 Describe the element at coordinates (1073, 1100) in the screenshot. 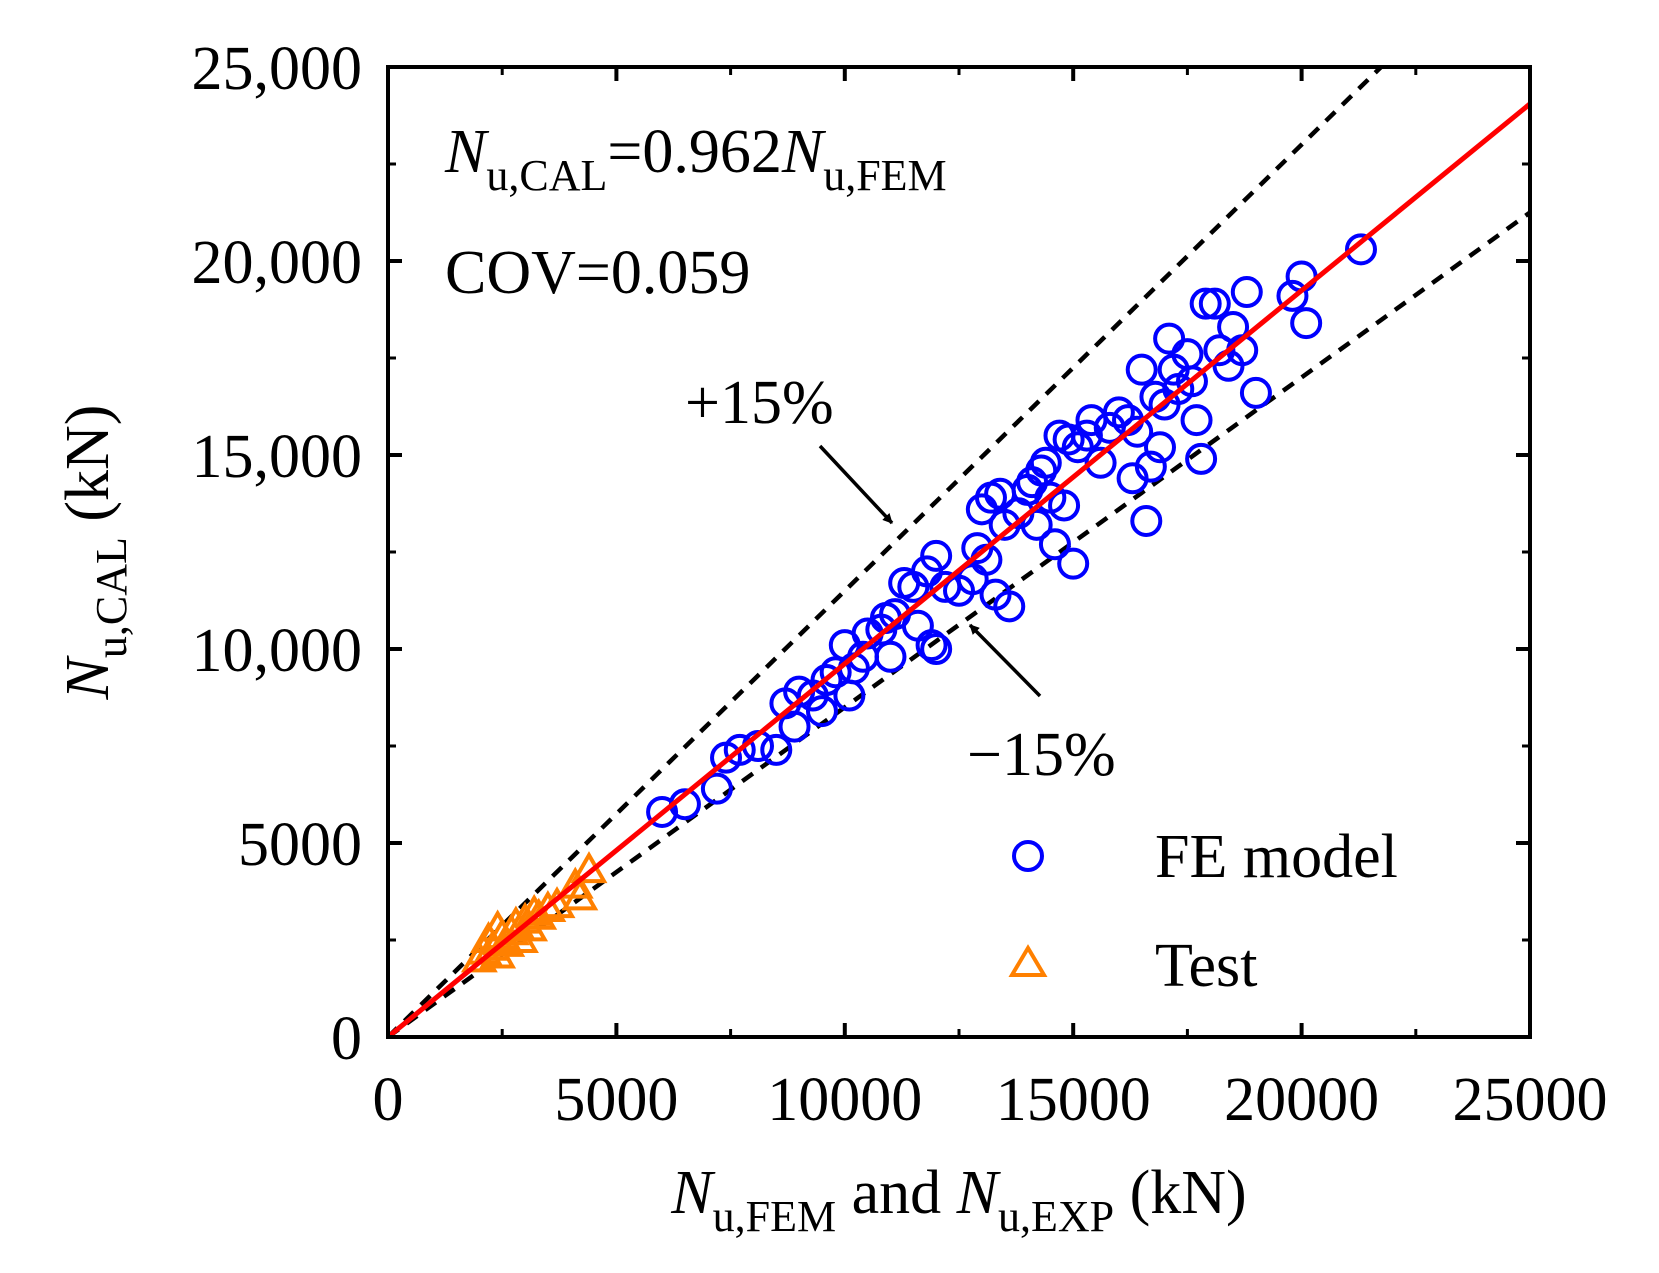

I see `x-tick-label: 15000` at that location.